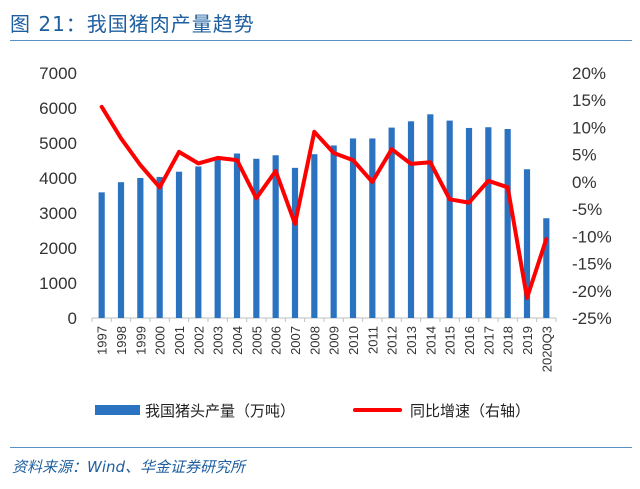  I want to click on y-right-tick-label: -15%, so click(592, 264).